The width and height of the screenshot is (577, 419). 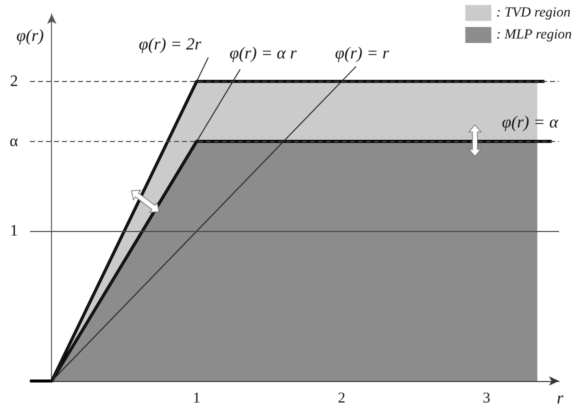 I want to click on annotation: φ(r) = r, so click(x=362, y=53).